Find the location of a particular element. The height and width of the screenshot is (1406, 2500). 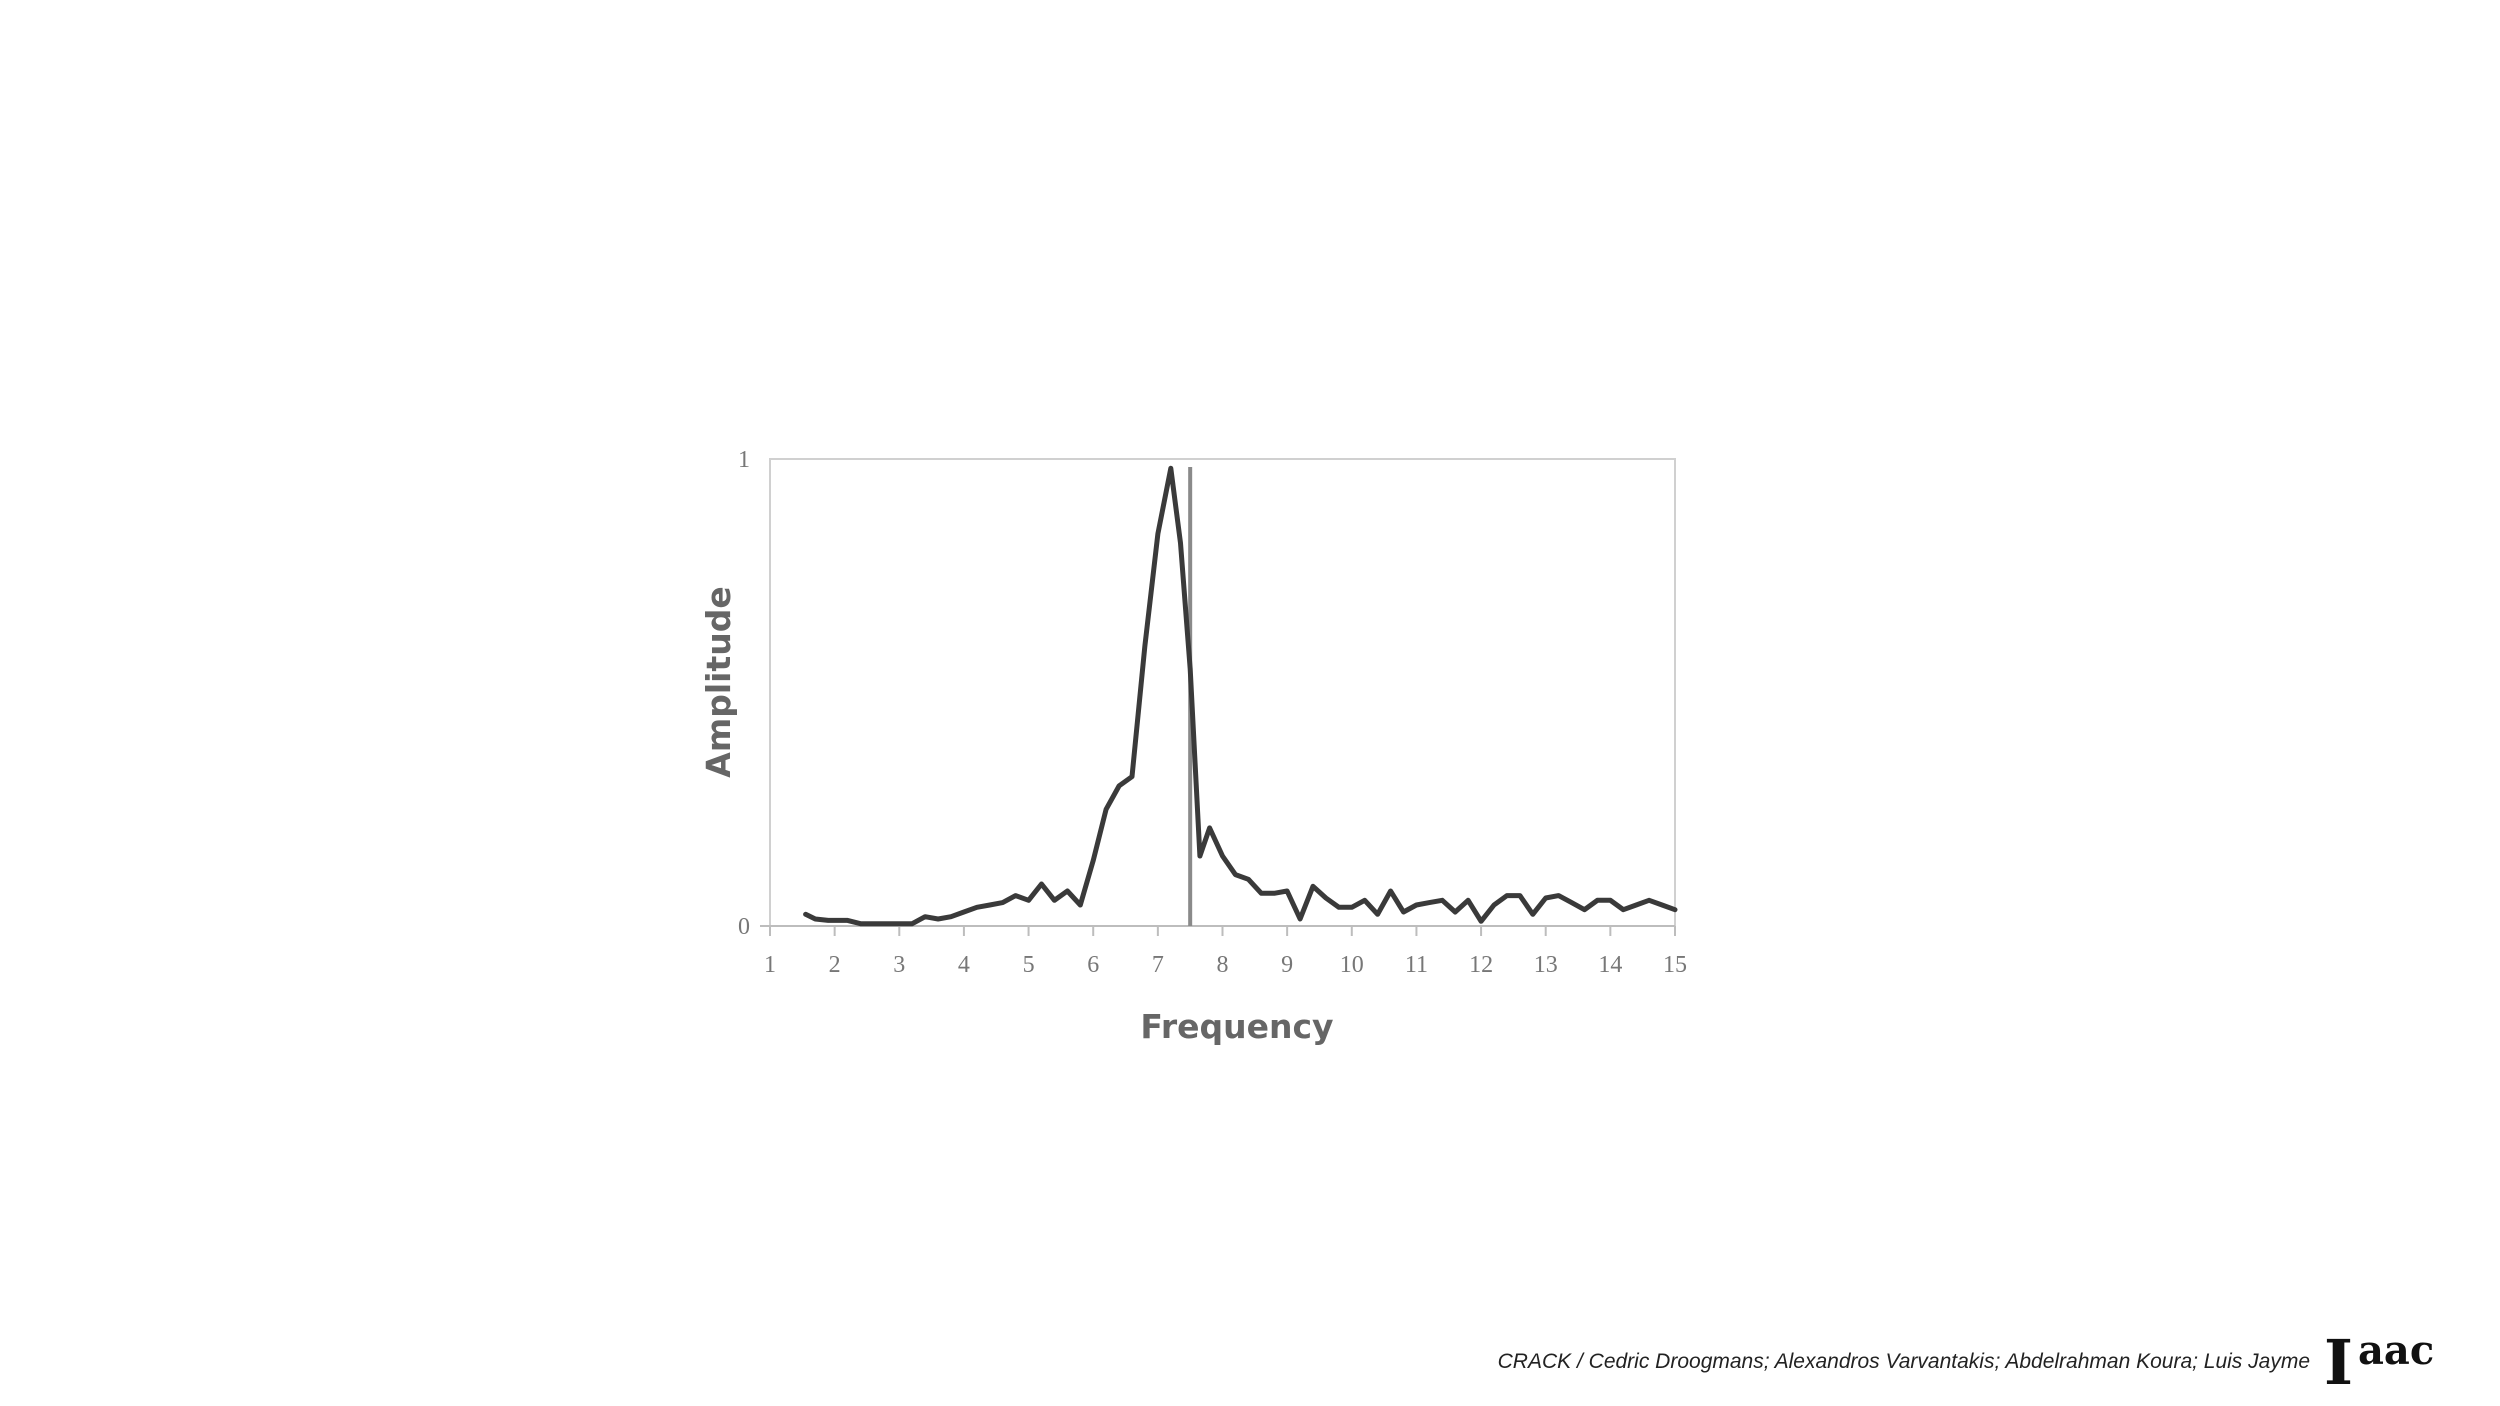

x-tick-label: 4 is located at coordinates (964, 965).